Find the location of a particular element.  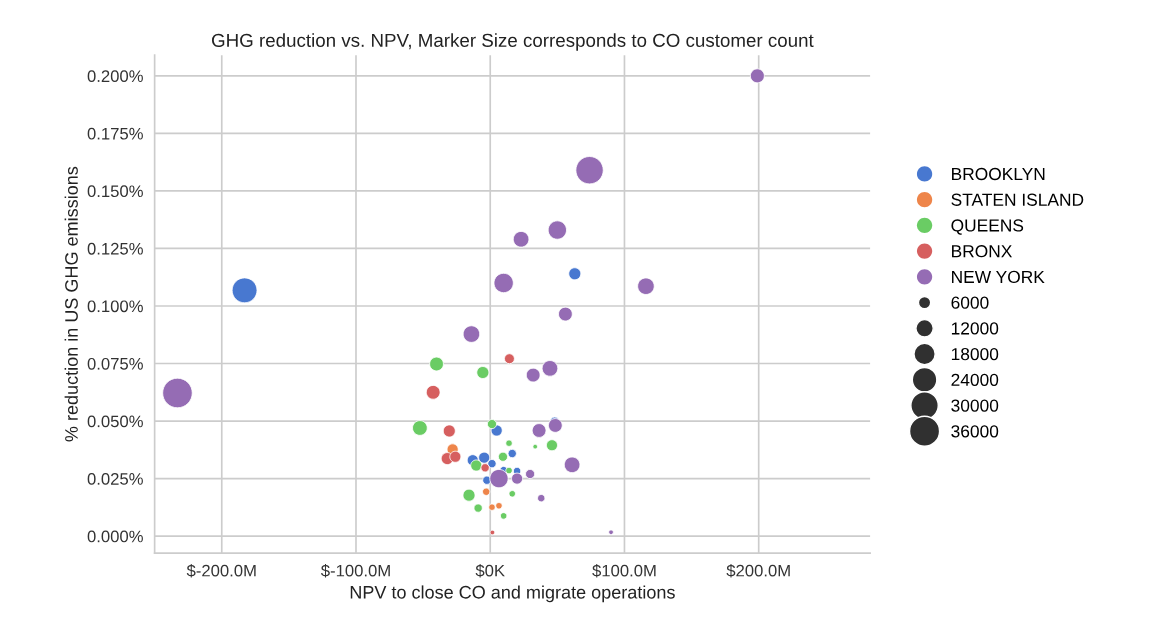

legend-label: NEW YORK is located at coordinates (998, 277).